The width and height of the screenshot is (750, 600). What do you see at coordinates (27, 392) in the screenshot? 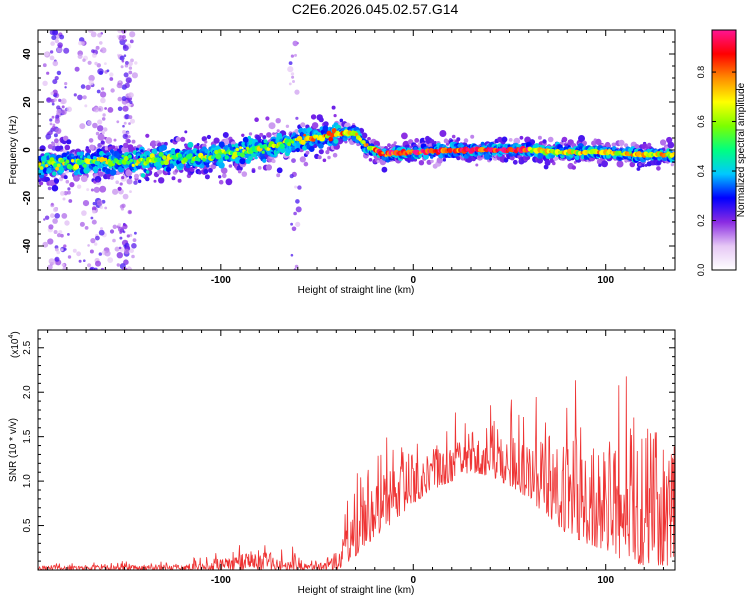
I see `y-tick-label: 2.0` at bounding box center [27, 392].